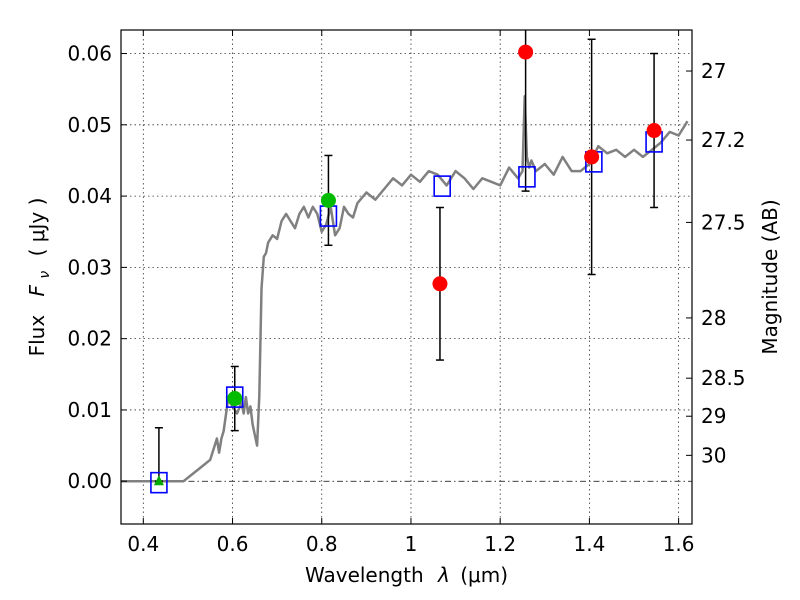  I want to click on y-axis-label-text: Flux, so click(37, 336).